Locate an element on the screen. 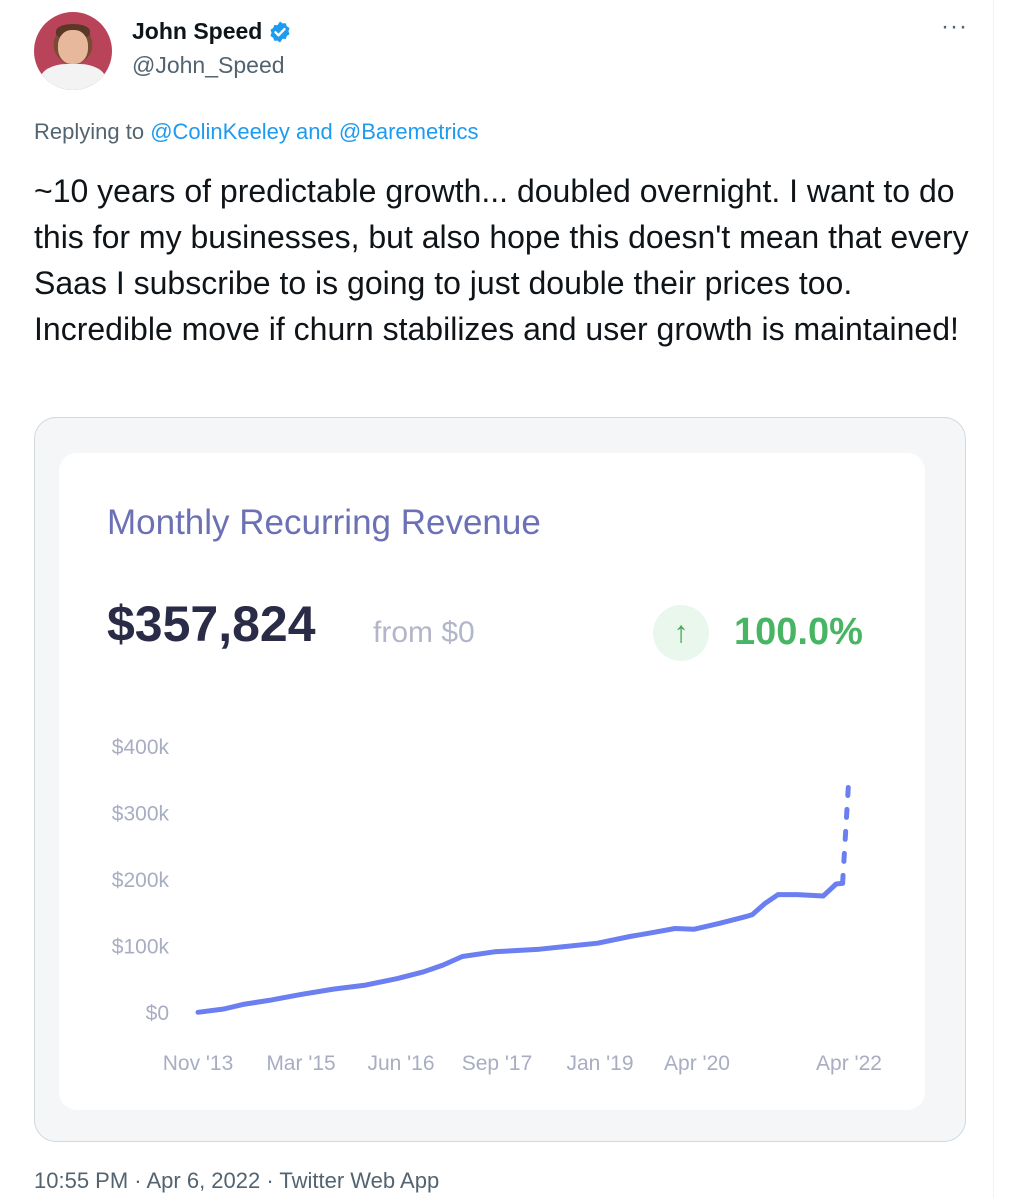  mention-link-colinkeeley: @ColinKeeley is located at coordinates (220, 131).